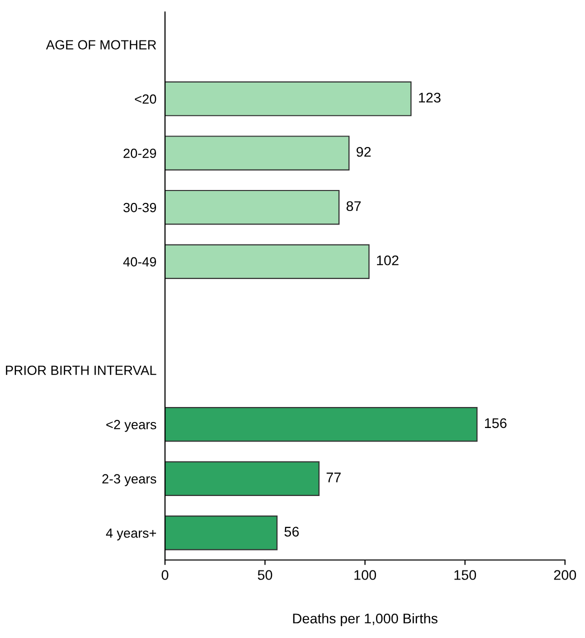 Image resolution: width=585 pixels, height=638 pixels. I want to click on data-label: 102, so click(387, 260).